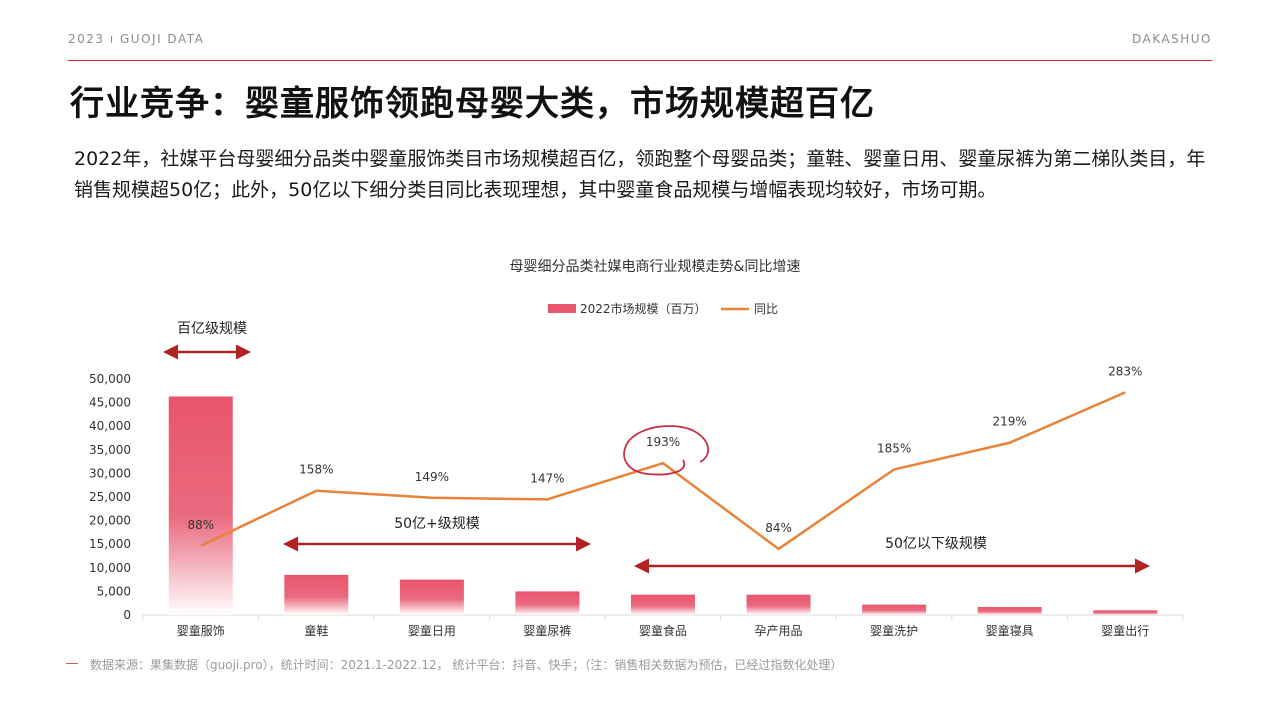 The width and height of the screenshot is (1280, 720). I want to click on y-tick-label: 25,000, so click(110, 497).